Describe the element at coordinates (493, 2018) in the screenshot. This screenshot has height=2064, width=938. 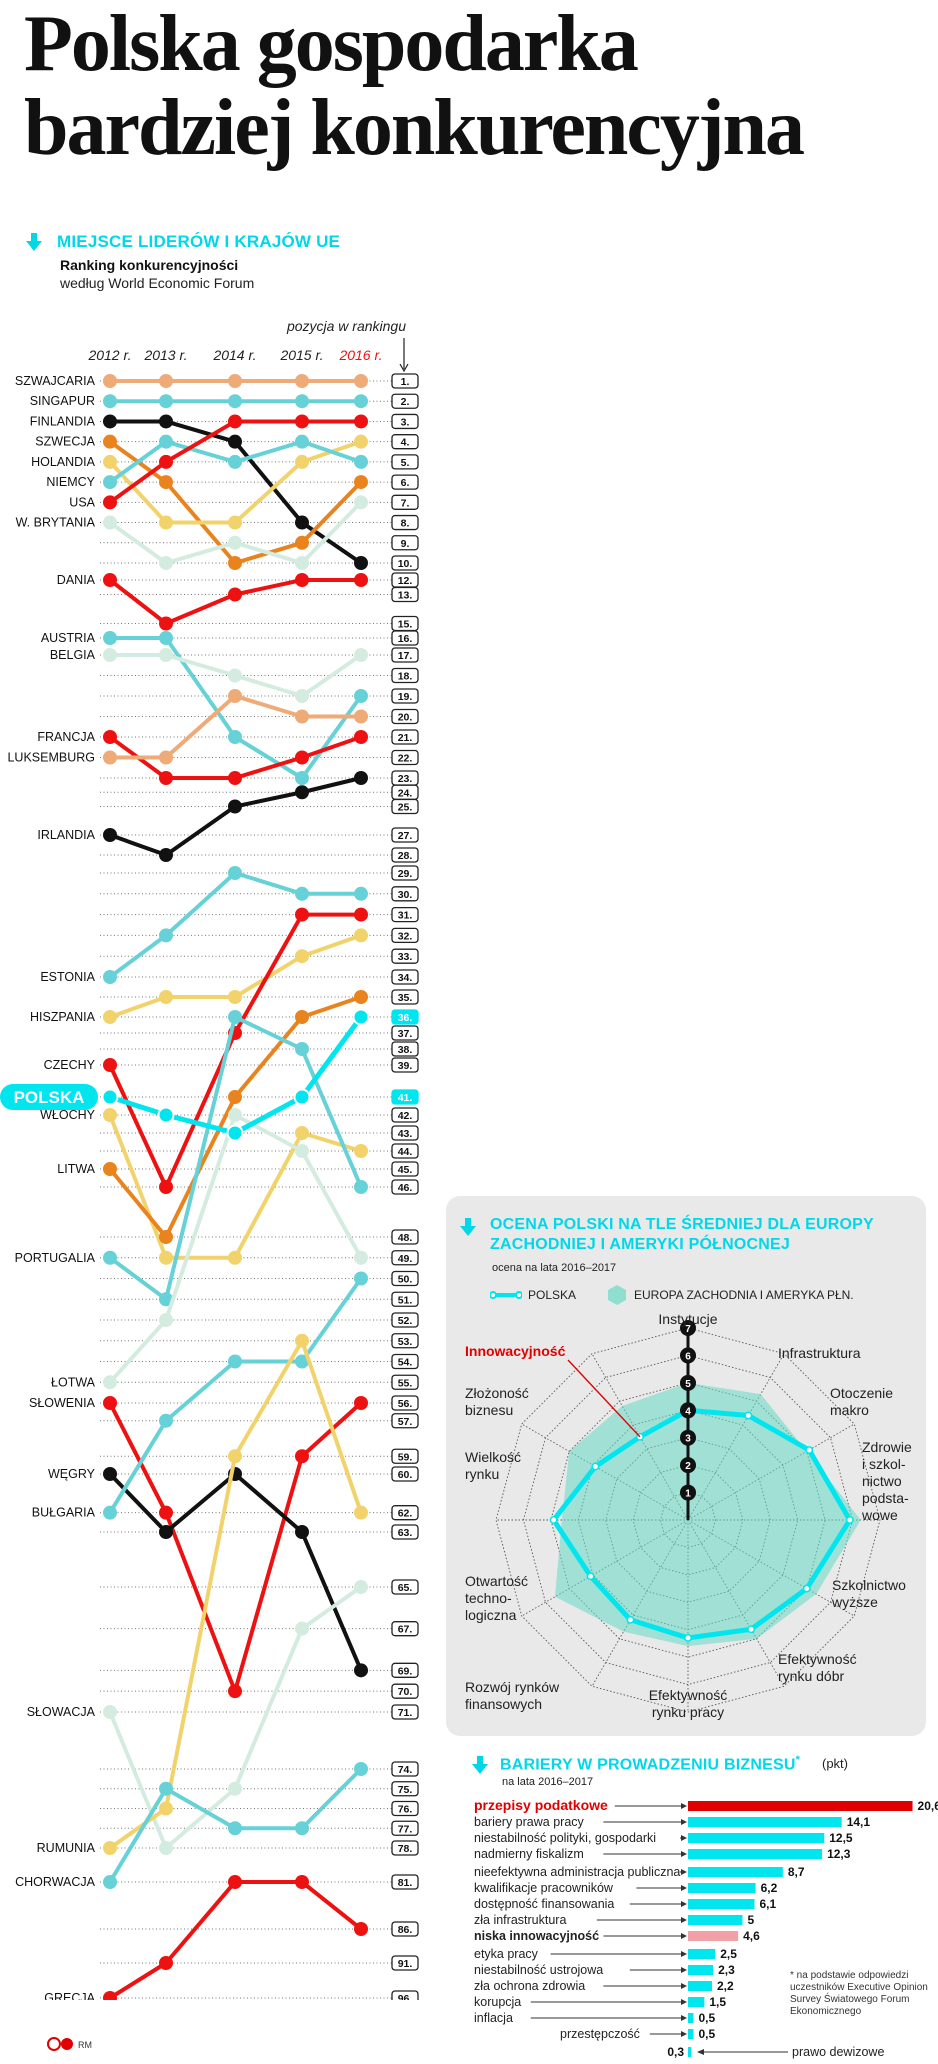
I see `bar-category-label: inflacja` at that location.